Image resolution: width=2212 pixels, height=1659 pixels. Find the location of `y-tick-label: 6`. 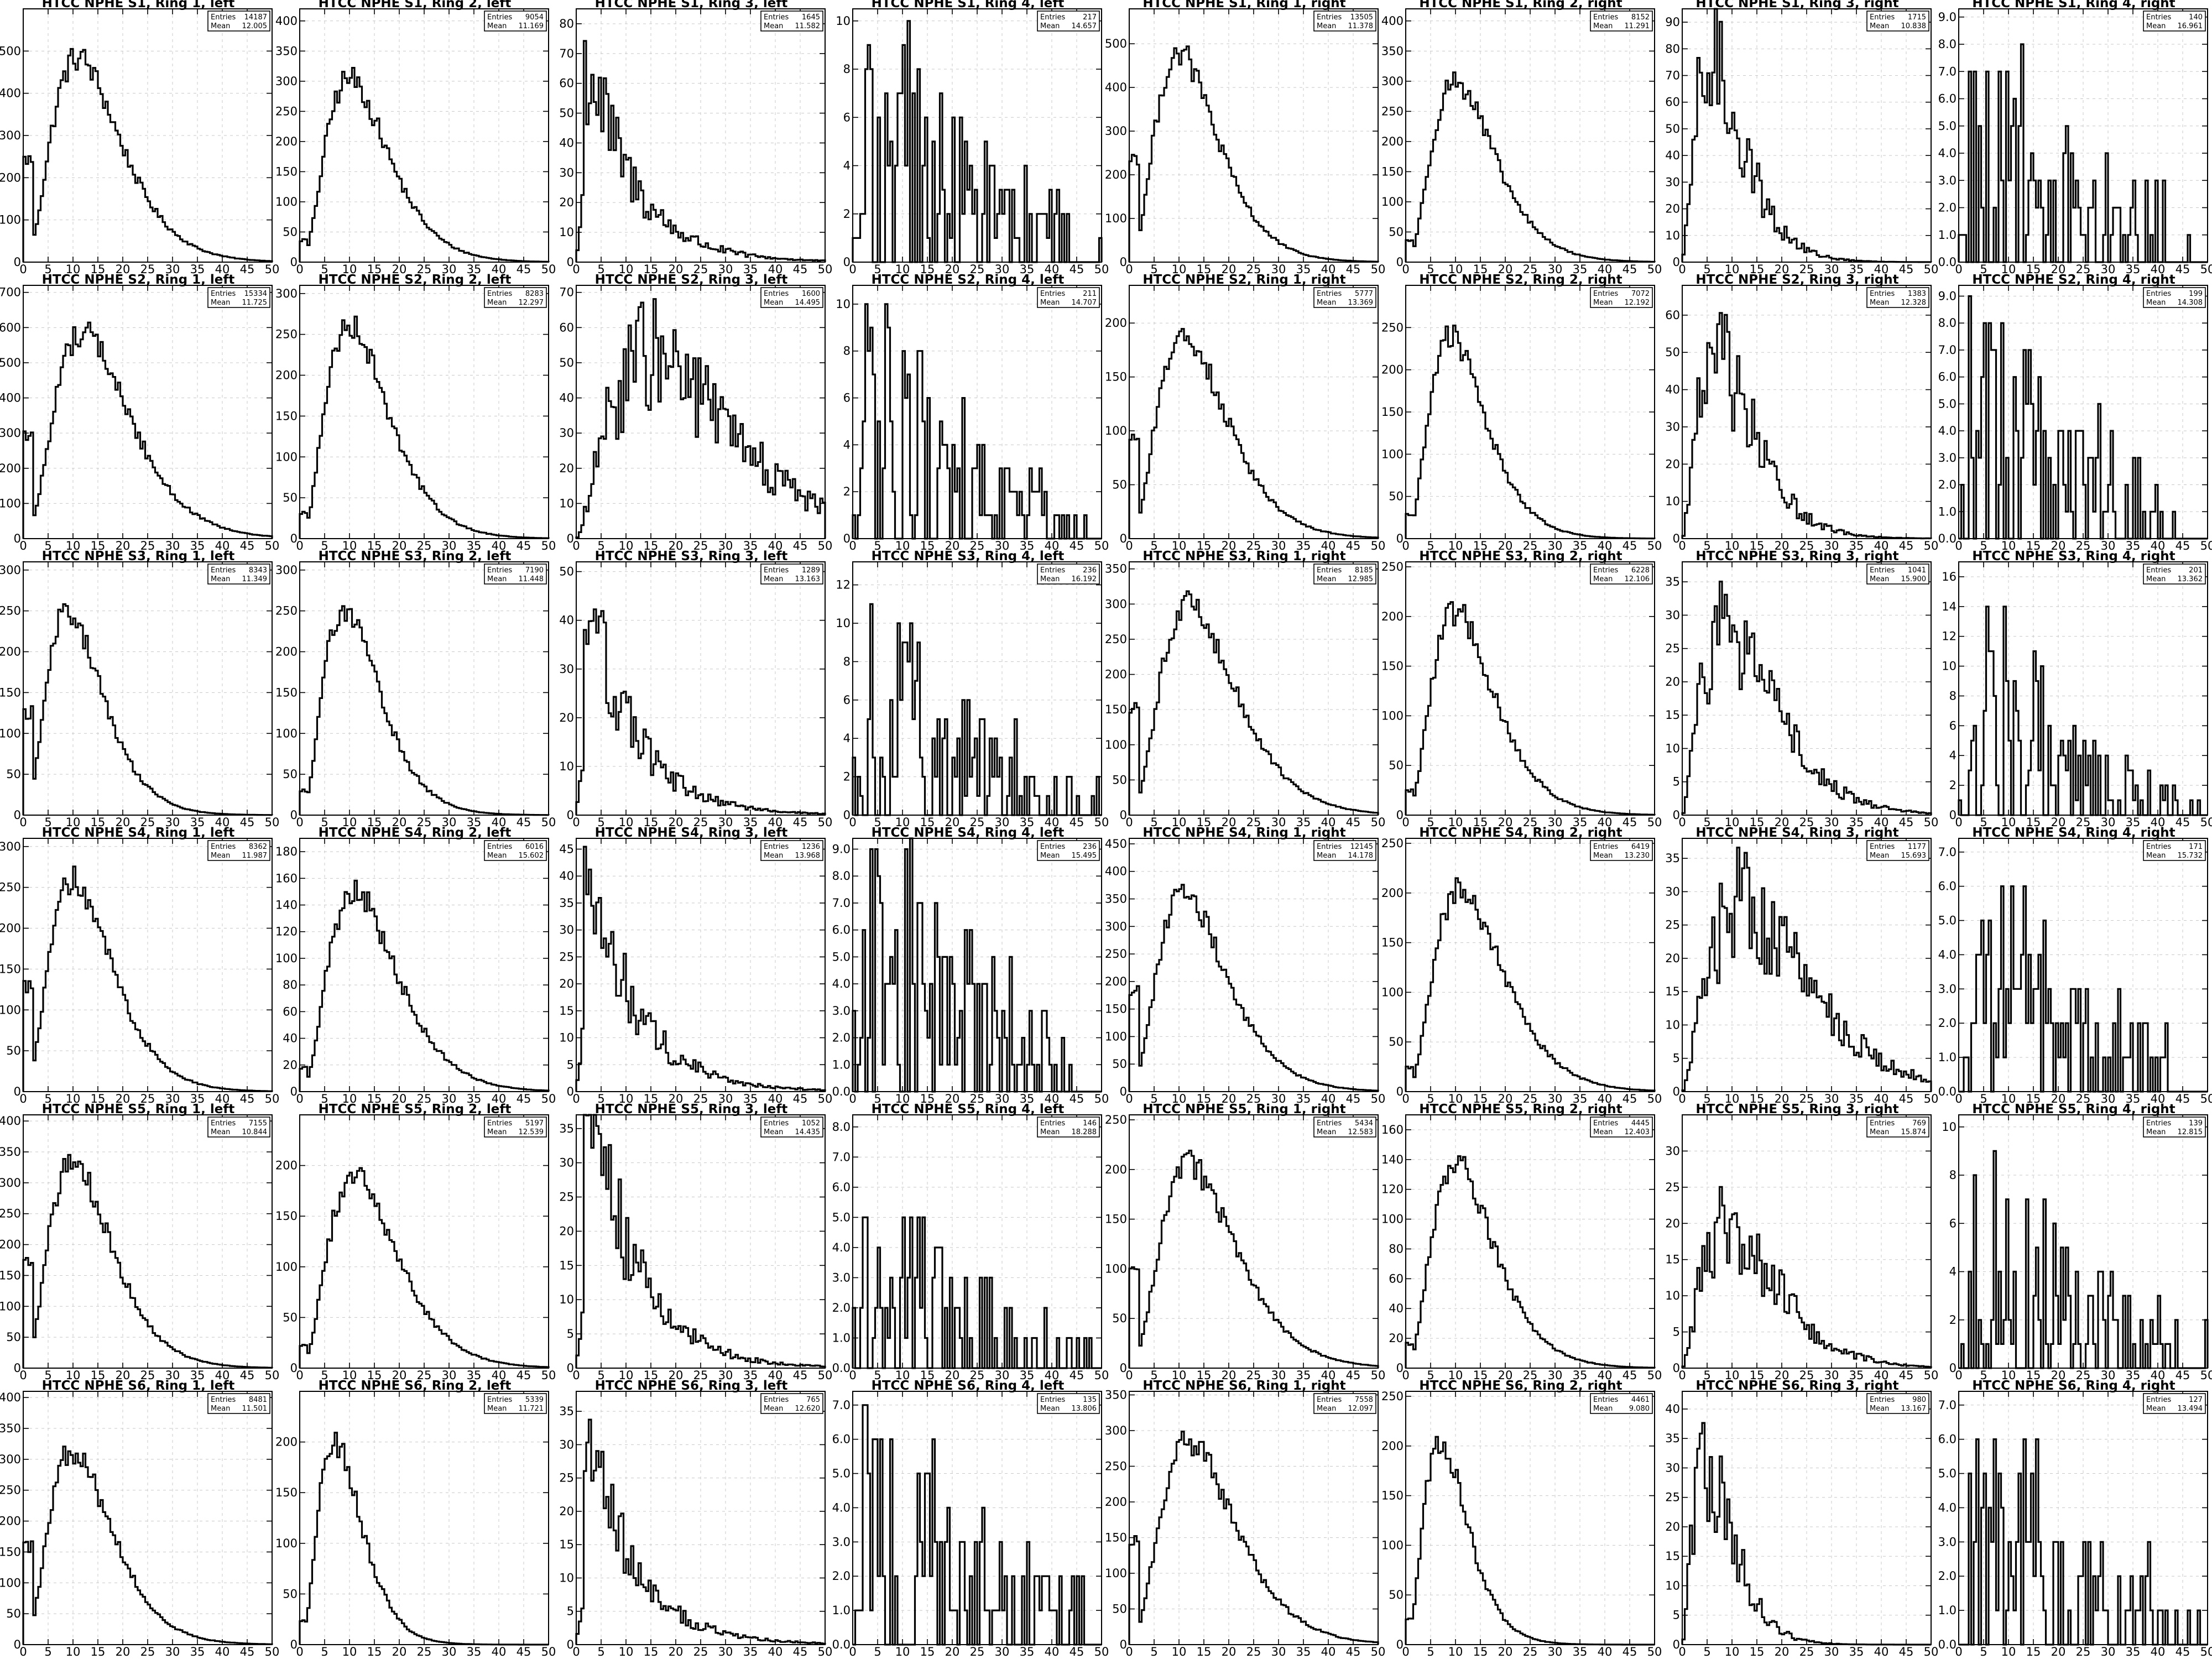

y-tick-label: 6 is located at coordinates (847, 700).